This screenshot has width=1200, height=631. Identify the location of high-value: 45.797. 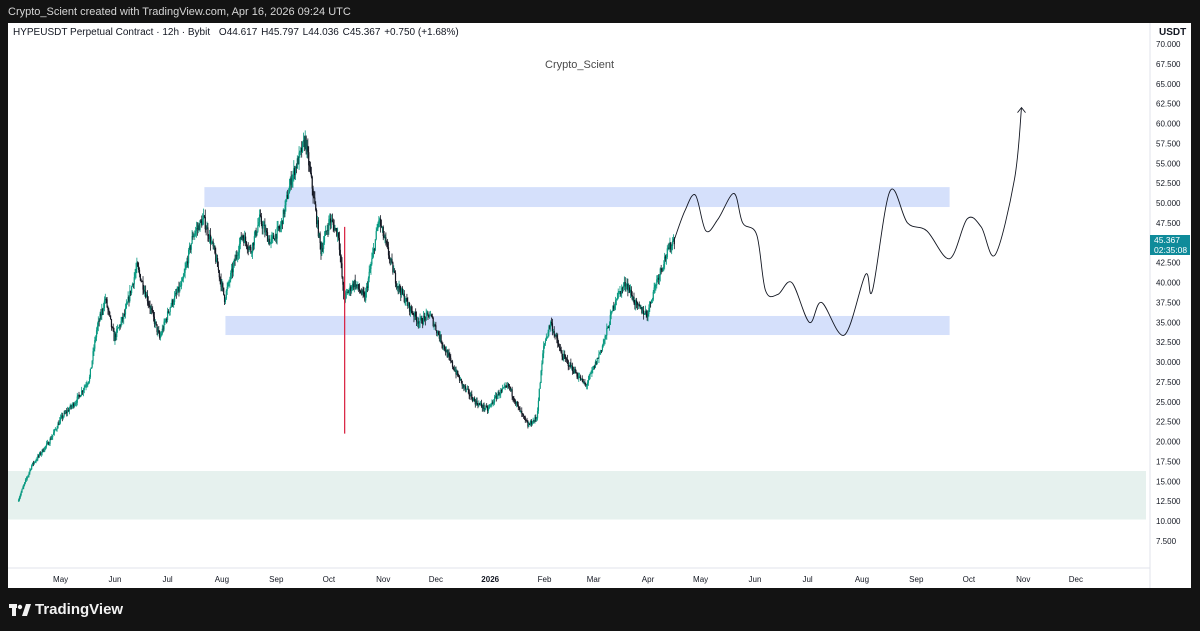
(283, 32).